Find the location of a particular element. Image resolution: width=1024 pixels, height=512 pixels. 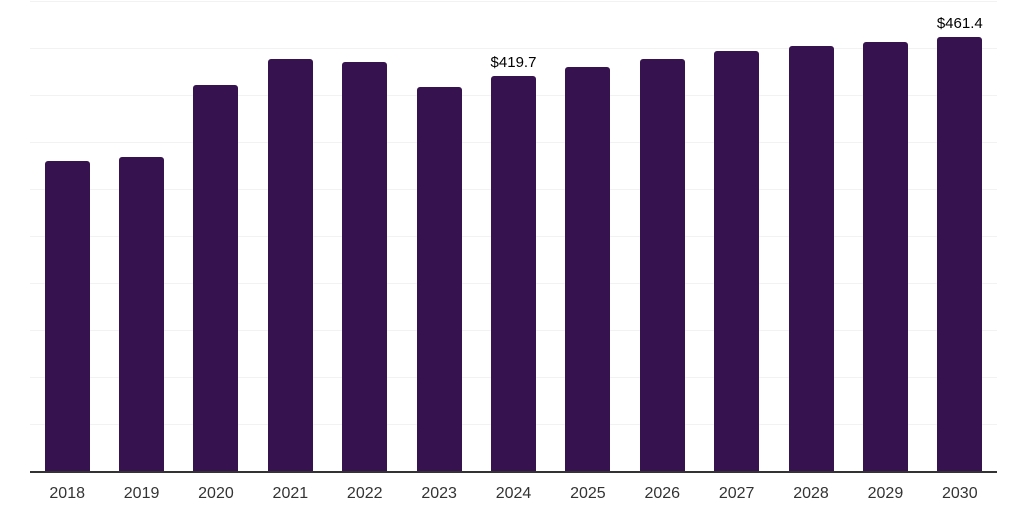

data-label-2030: $461.4 is located at coordinates (959, 24).